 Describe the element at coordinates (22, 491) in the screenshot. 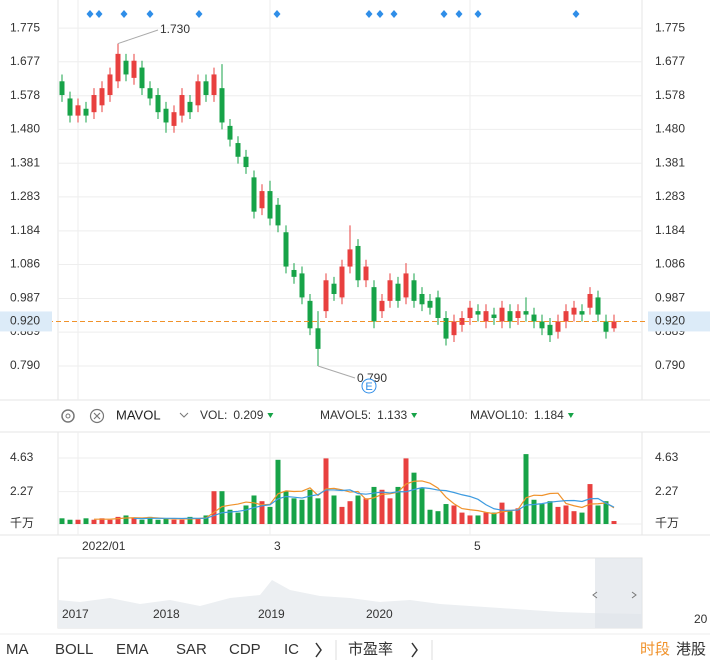

I see `y-tick-label: 2.27` at that location.